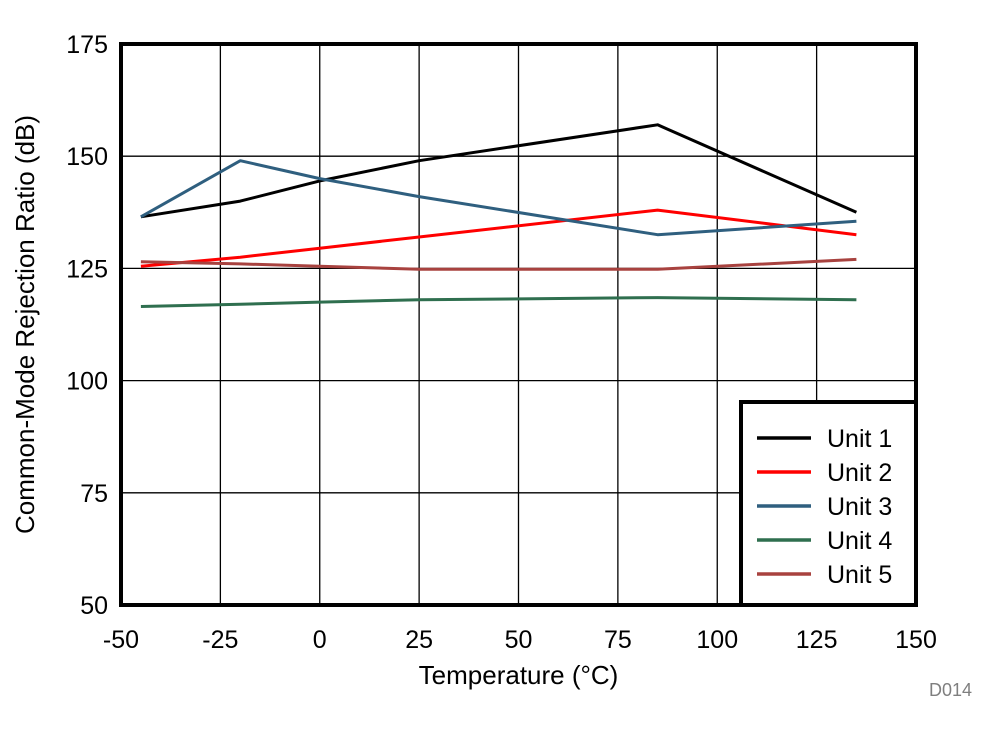  What do you see at coordinates (94, 494) in the screenshot?
I see `y-tick-label: 75` at bounding box center [94, 494].